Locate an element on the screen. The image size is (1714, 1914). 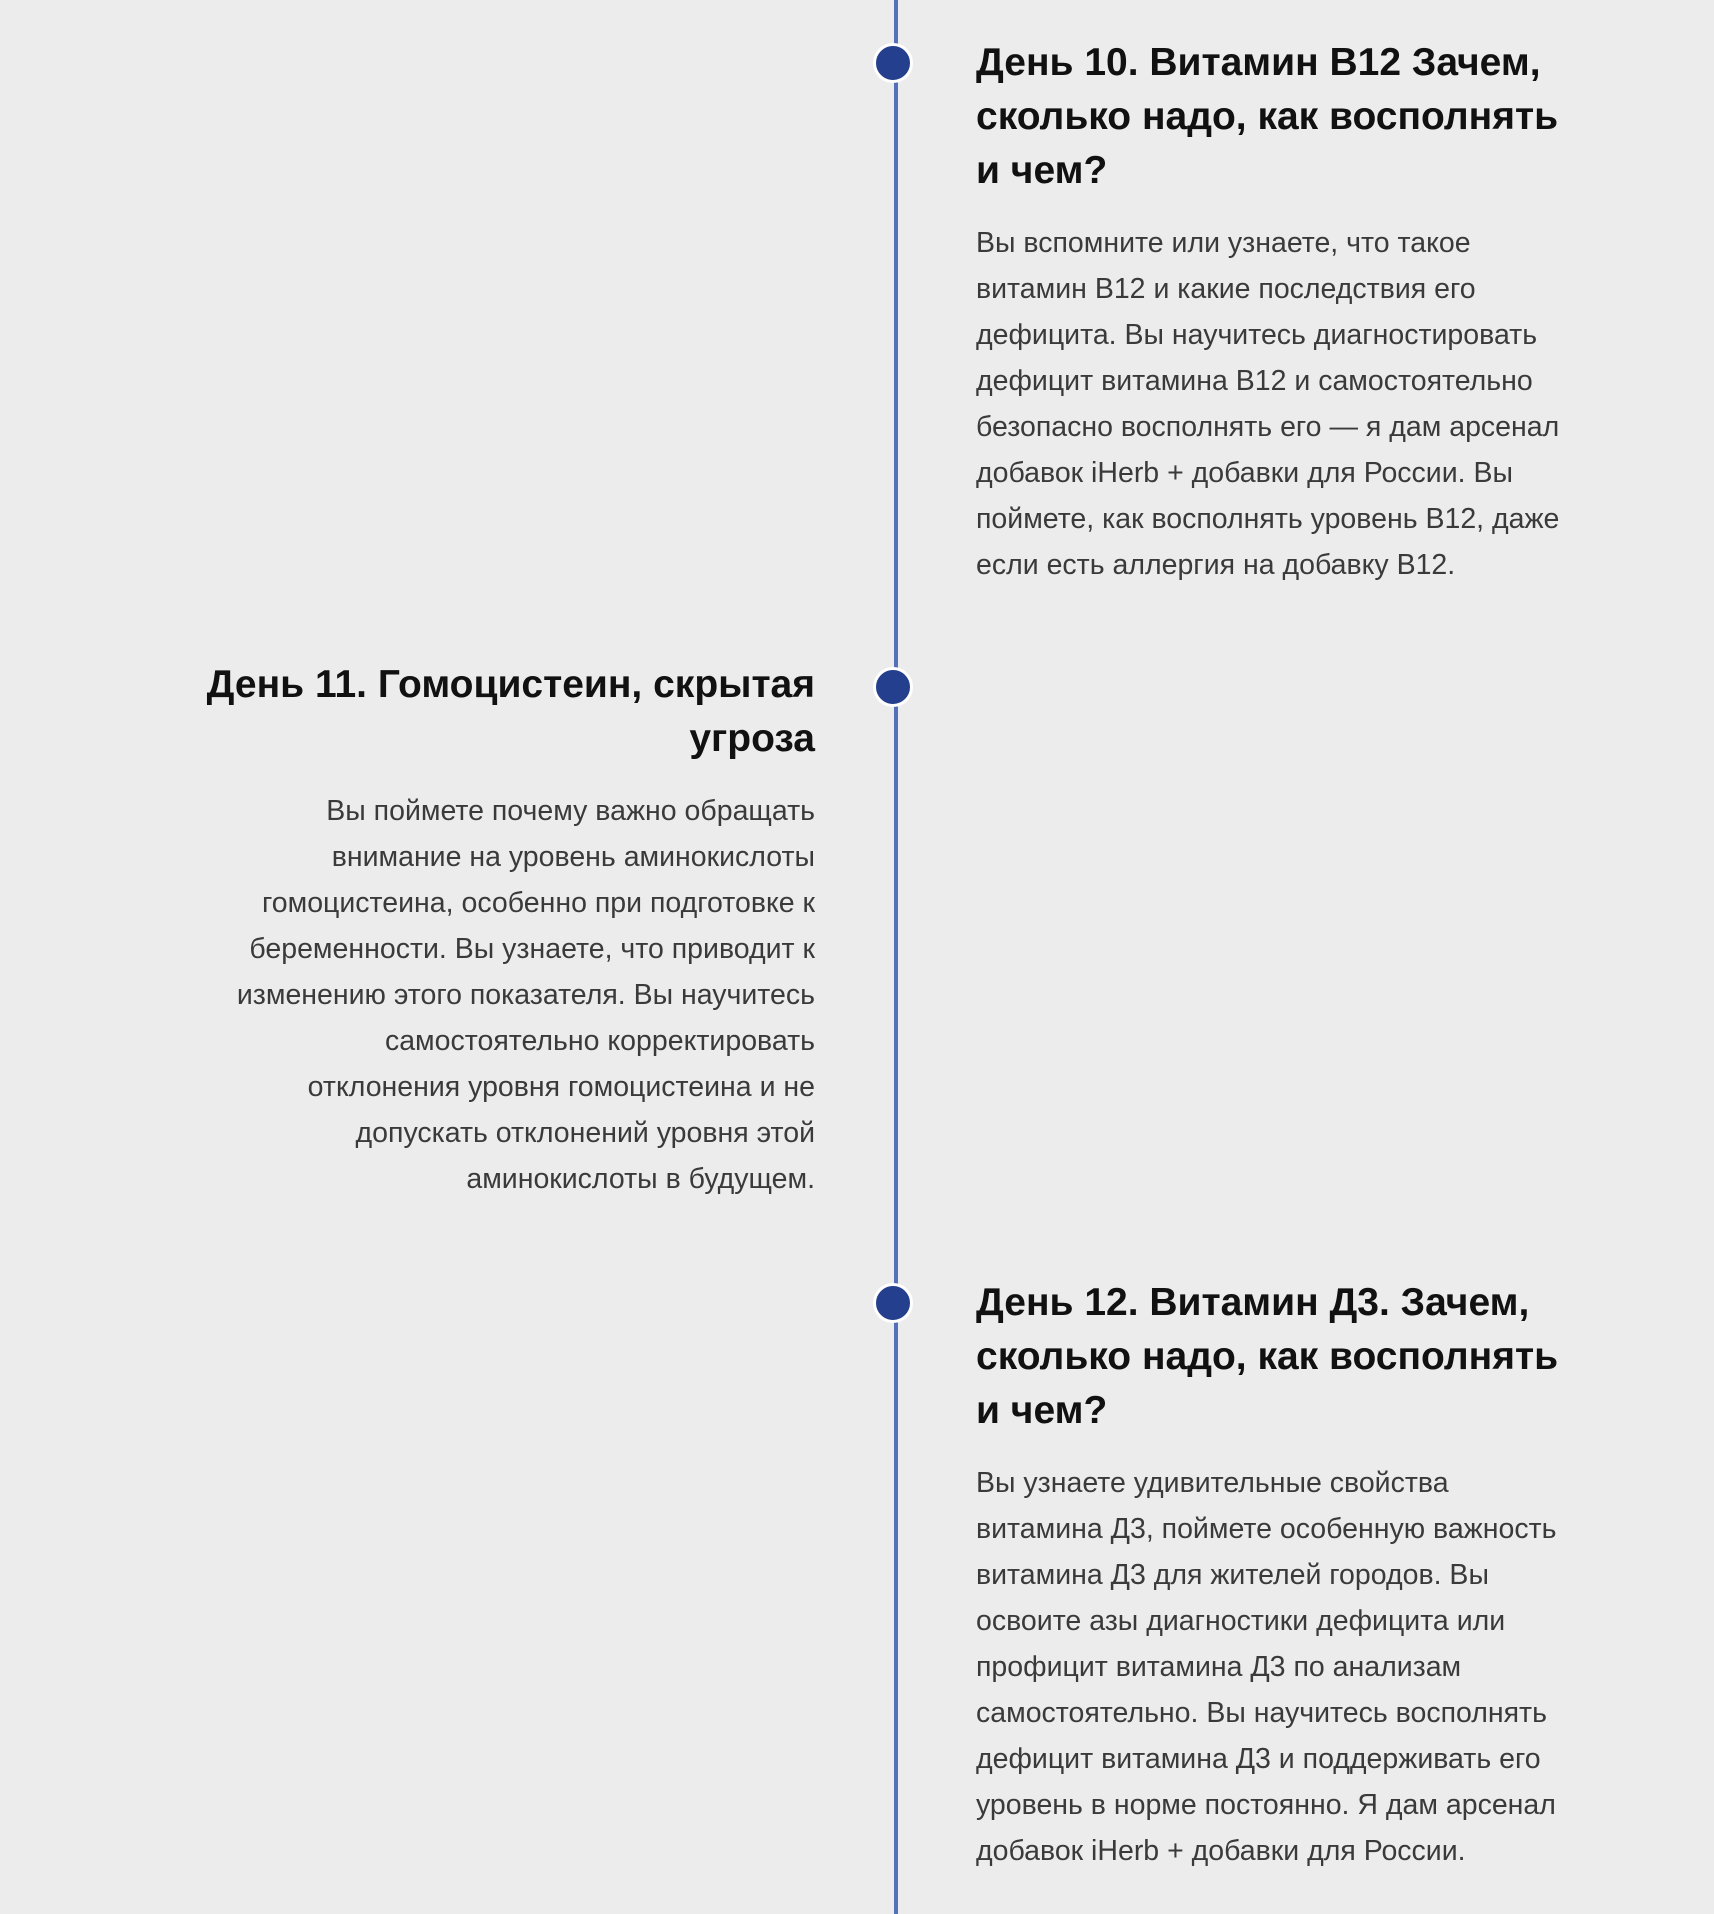
description-line: витамина Д3 для жителей городов. Вы is located at coordinates (1232, 1575).